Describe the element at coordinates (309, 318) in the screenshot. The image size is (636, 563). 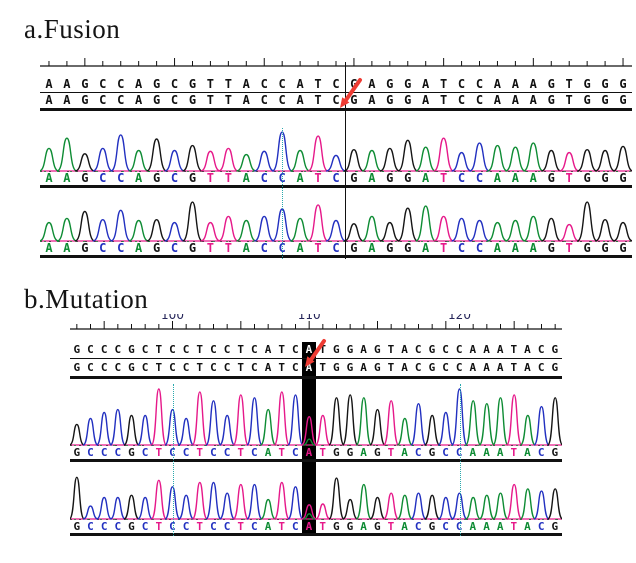
I see `ruler-number: 110` at that location.